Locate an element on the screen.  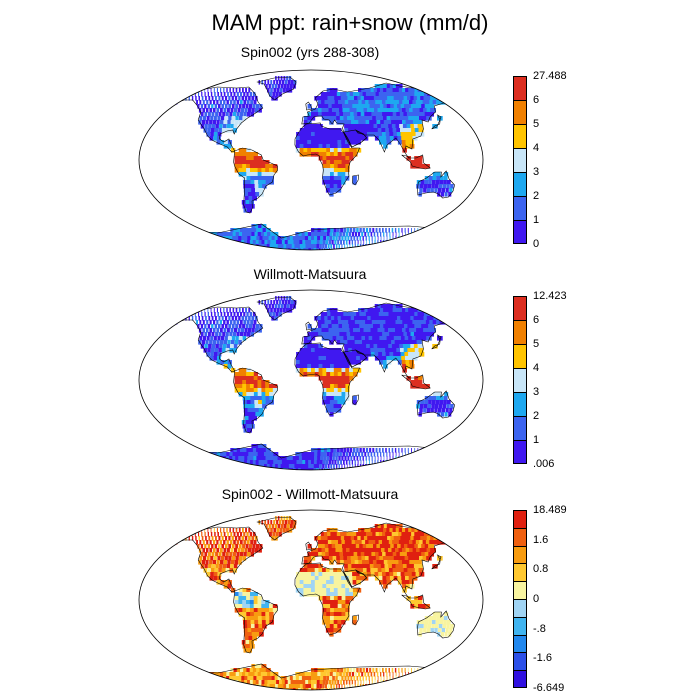
colorbar-label: -1.6 is located at coordinates (542, 658).